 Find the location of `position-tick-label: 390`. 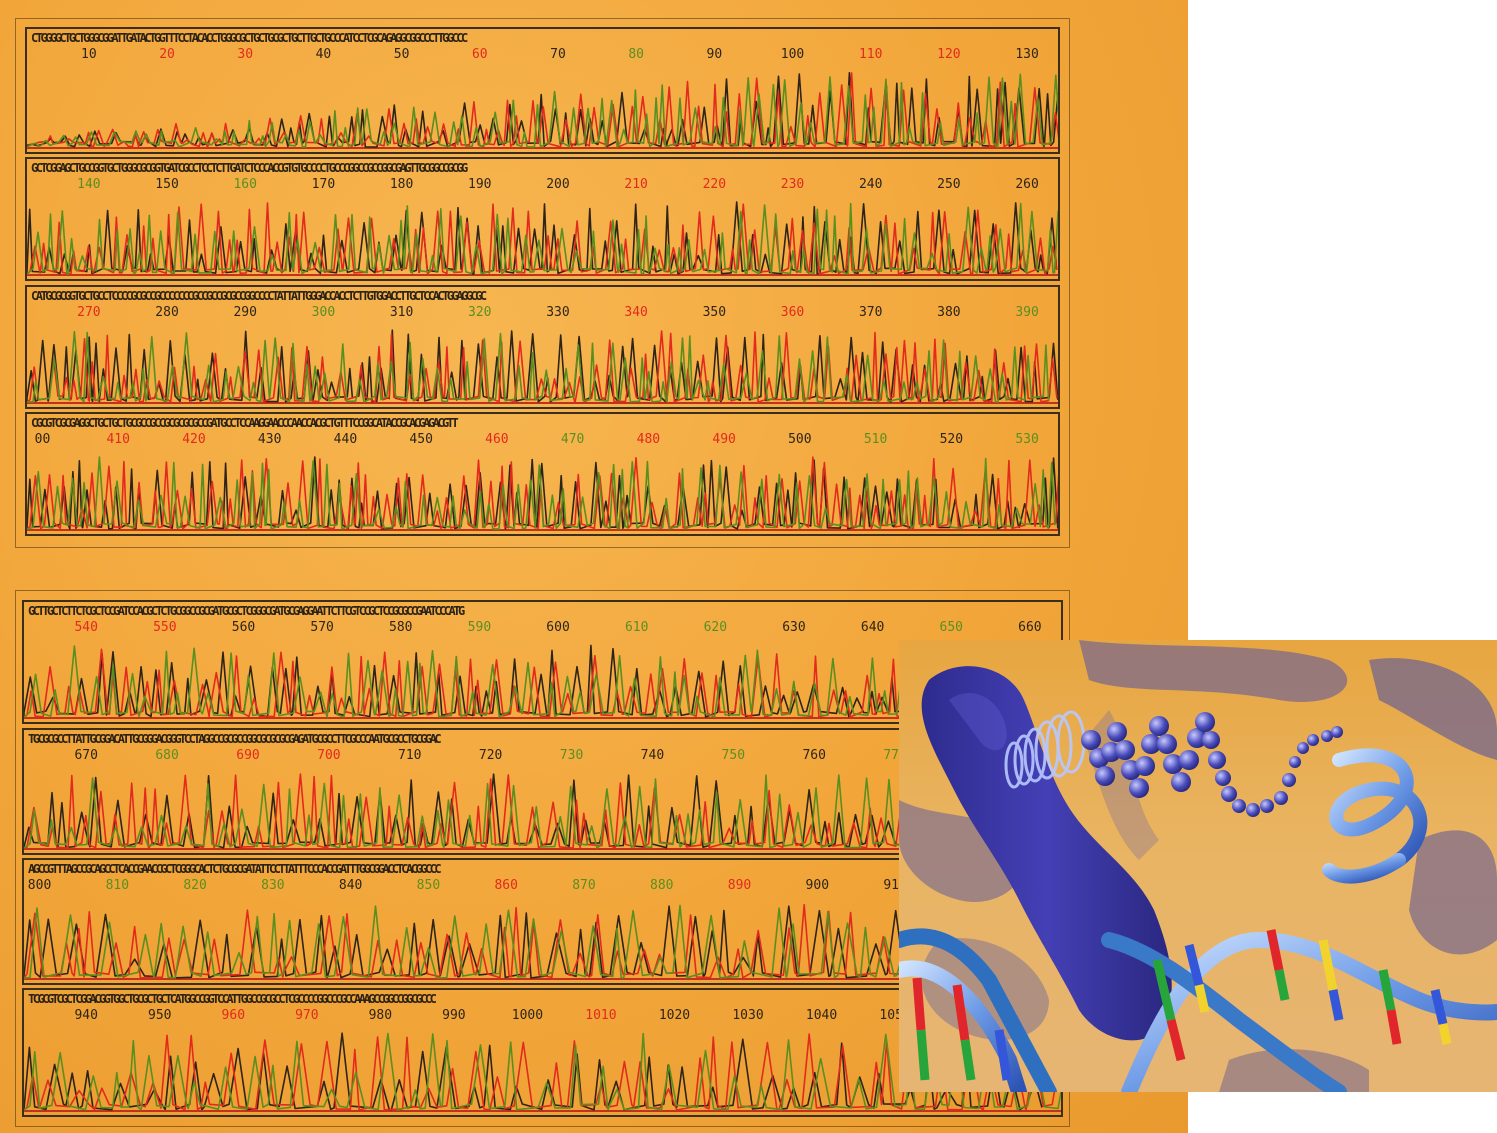

position-tick-label: 390 is located at coordinates (1027, 312).